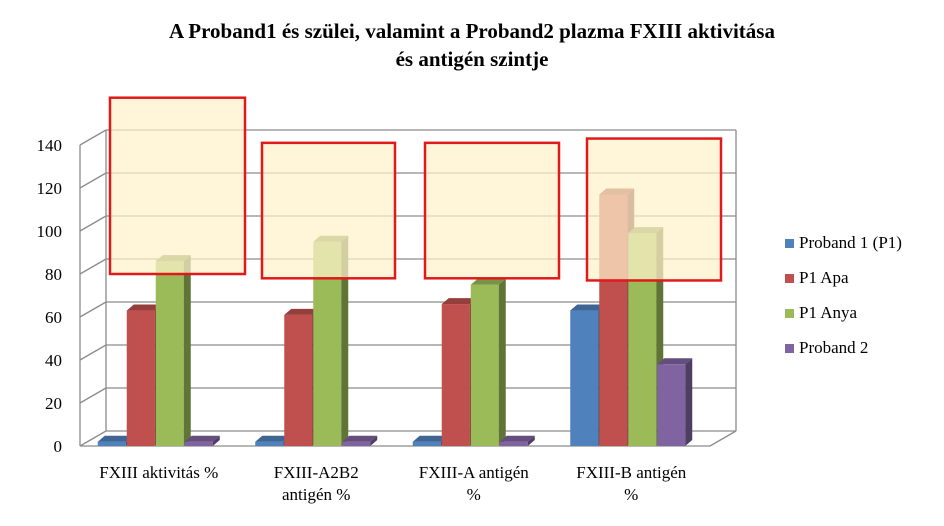 Image resolution: width=944 pixels, height=526 pixels. I want to click on legend-label: Proband 1 (P1), so click(850, 242).